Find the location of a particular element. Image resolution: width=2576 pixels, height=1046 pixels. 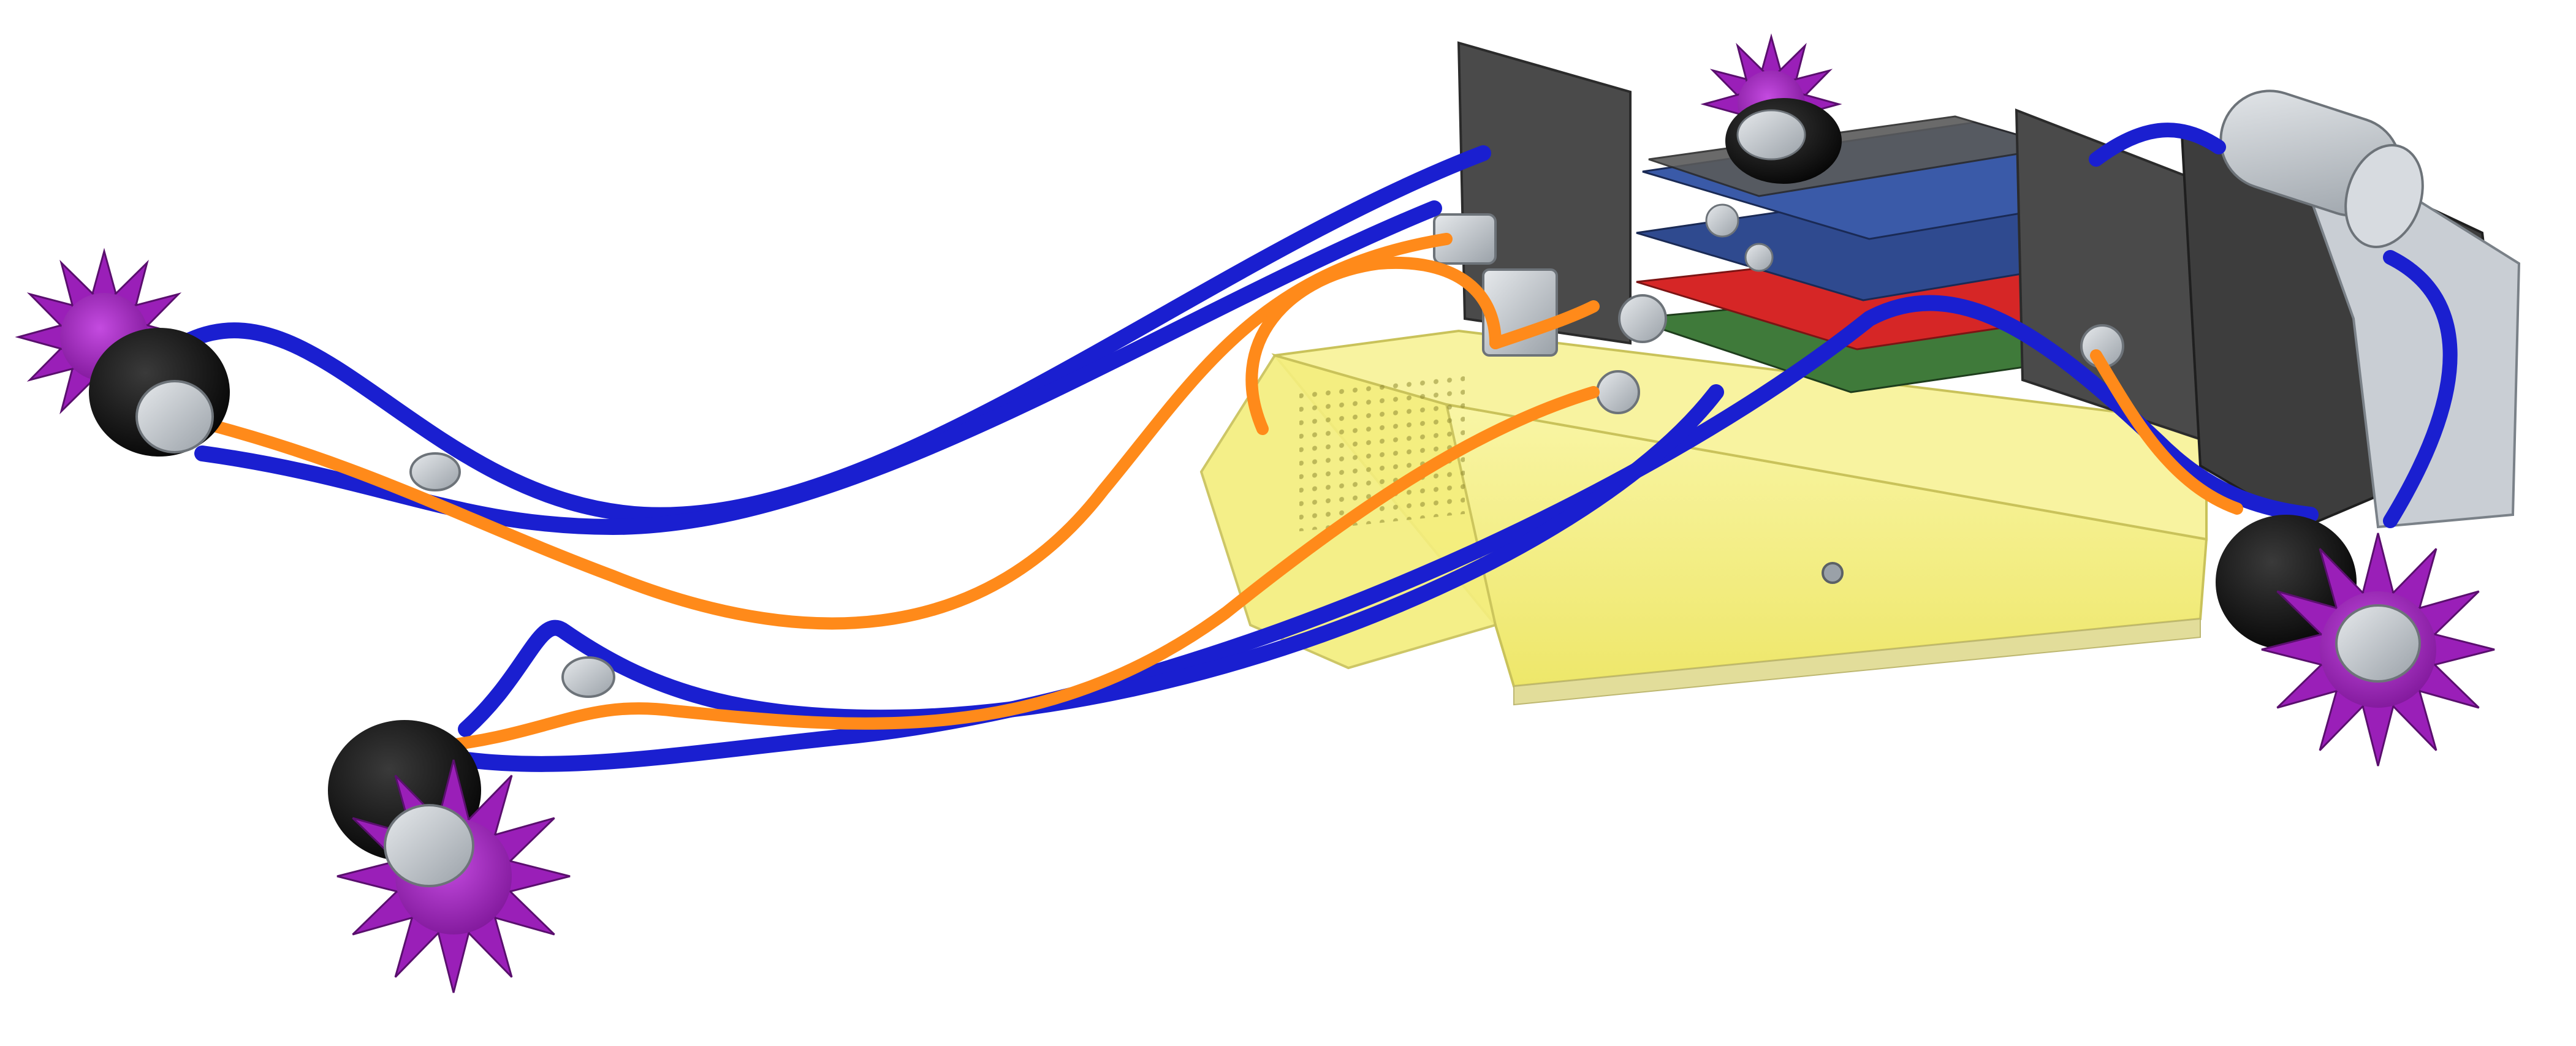

motor-top-center-cap is located at coordinates (1771, 135).